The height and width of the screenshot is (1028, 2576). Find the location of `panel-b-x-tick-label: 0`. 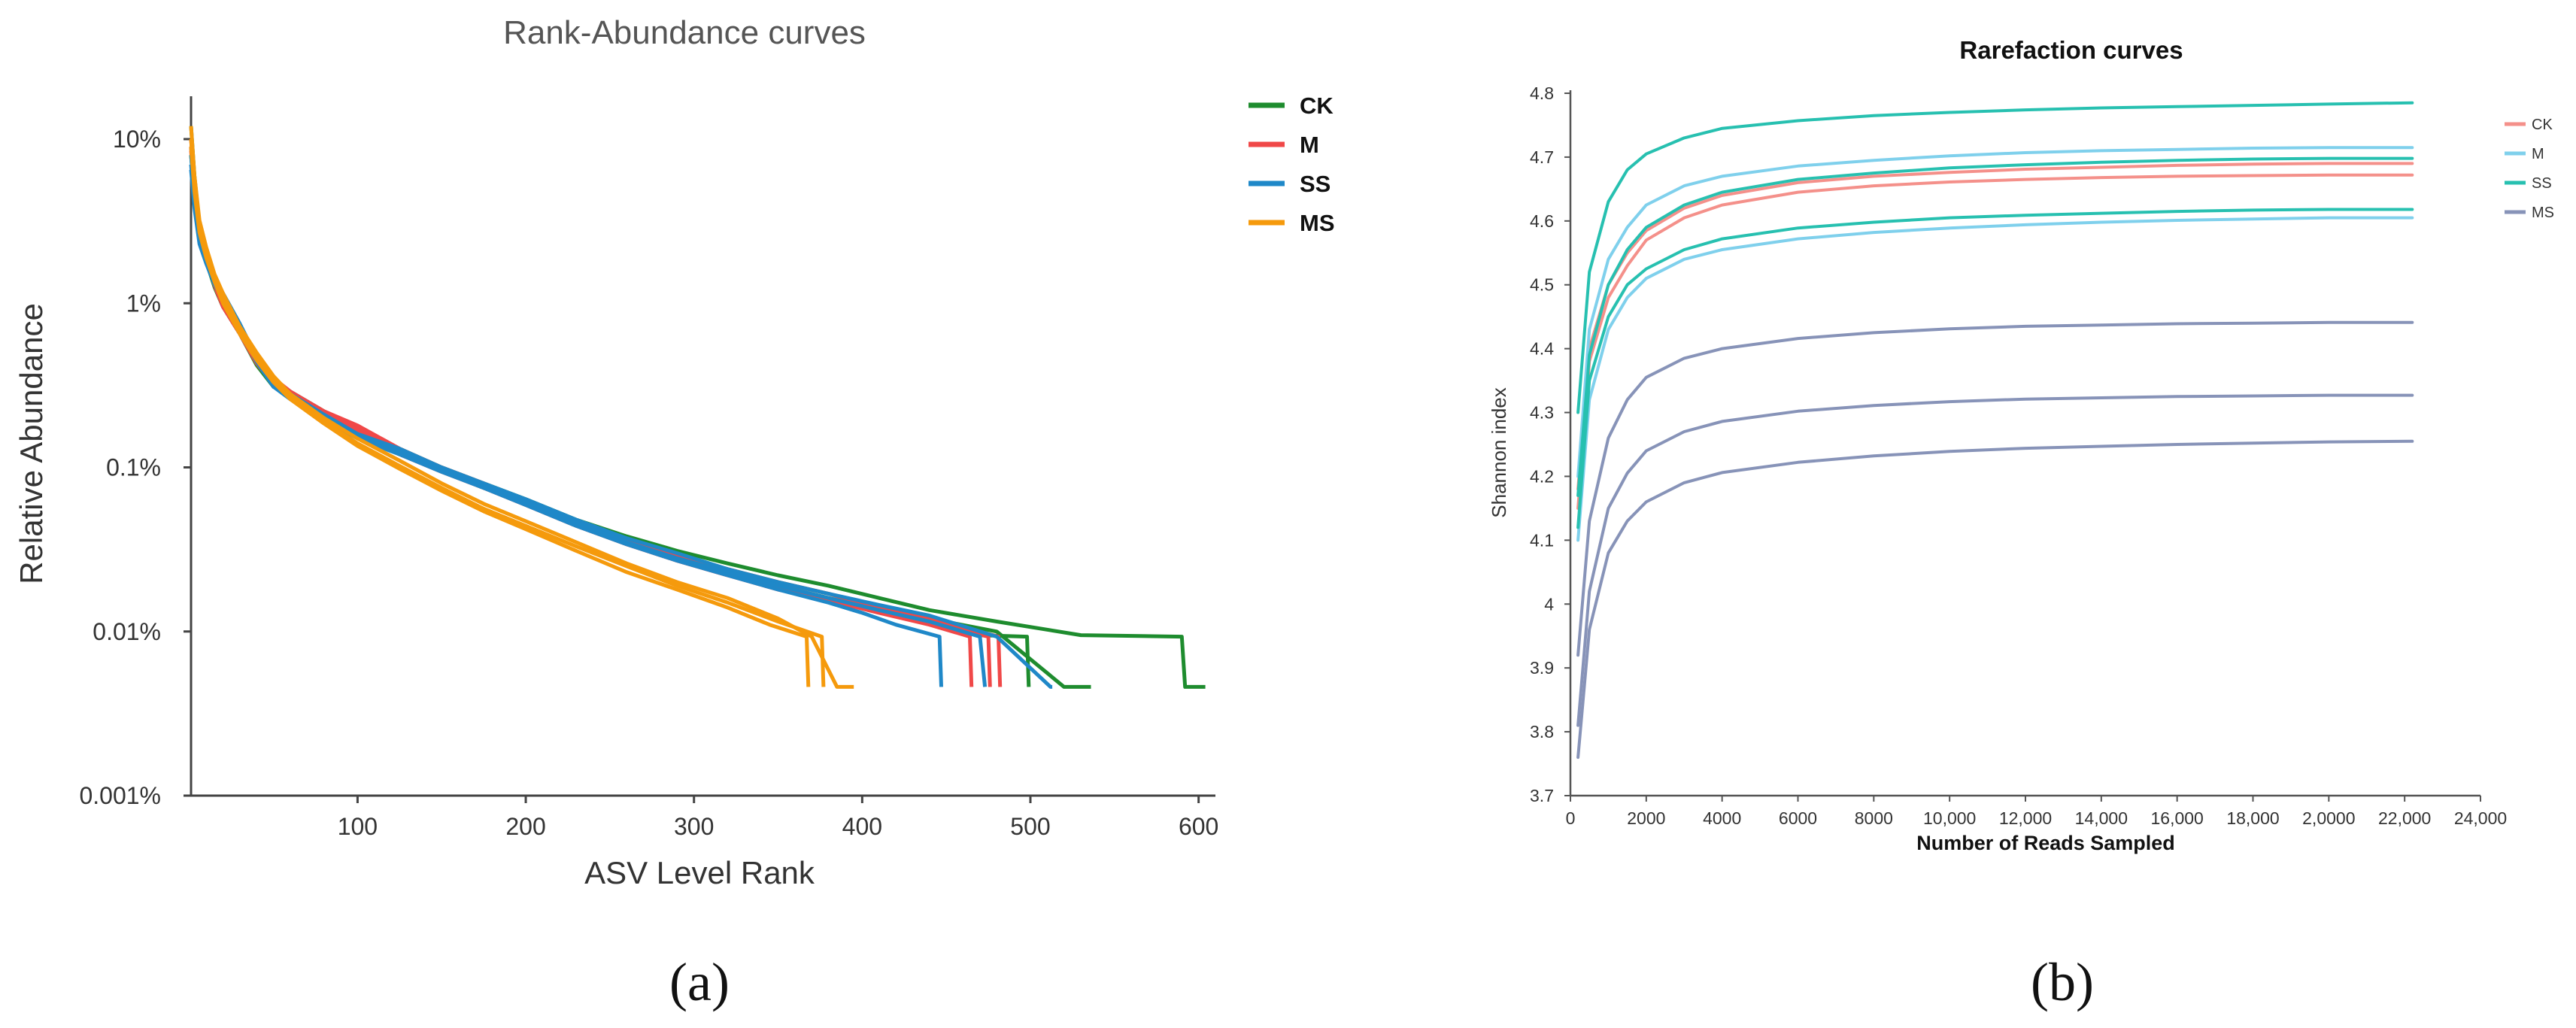

panel-b-x-tick-label: 0 is located at coordinates (1571, 818).